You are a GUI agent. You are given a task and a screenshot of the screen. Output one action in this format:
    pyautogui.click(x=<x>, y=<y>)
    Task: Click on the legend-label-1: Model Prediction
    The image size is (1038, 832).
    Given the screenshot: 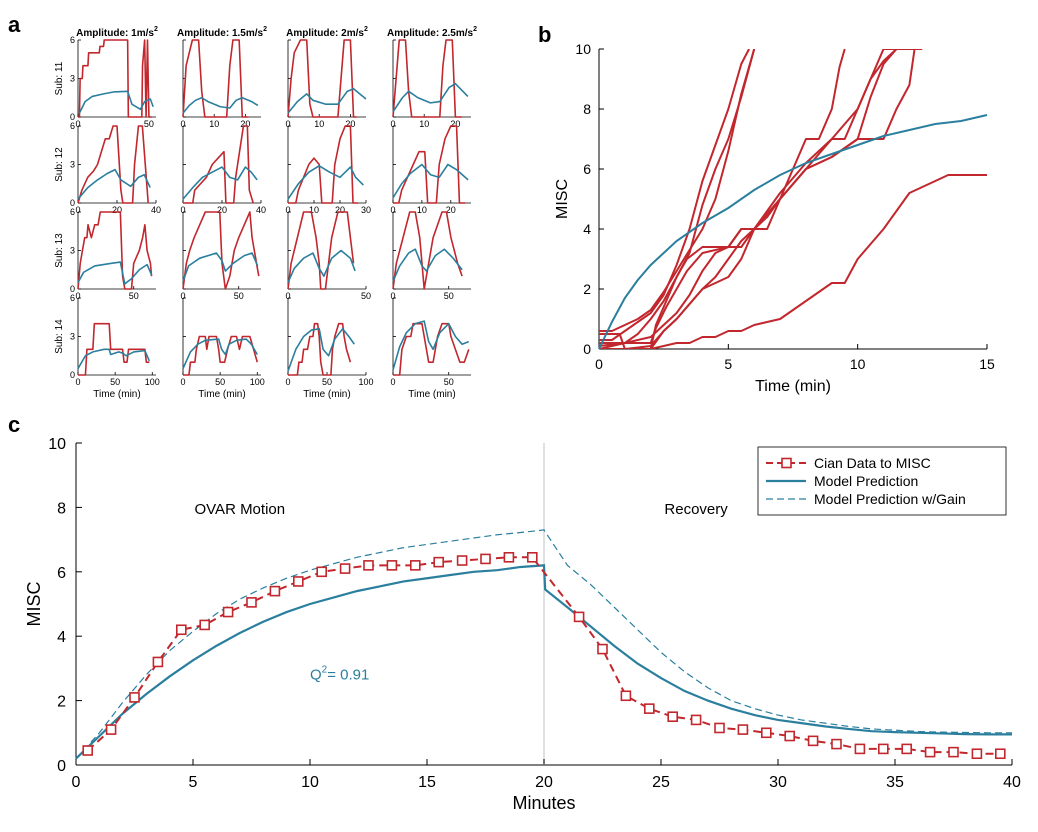 What is the action you would take?
    pyautogui.click(x=866, y=481)
    